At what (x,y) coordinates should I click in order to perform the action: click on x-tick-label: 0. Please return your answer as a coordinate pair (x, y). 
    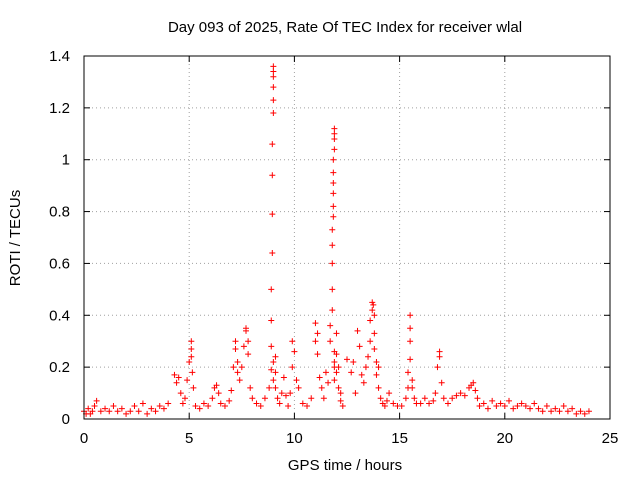
    Looking at the image, I should click on (84, 438).